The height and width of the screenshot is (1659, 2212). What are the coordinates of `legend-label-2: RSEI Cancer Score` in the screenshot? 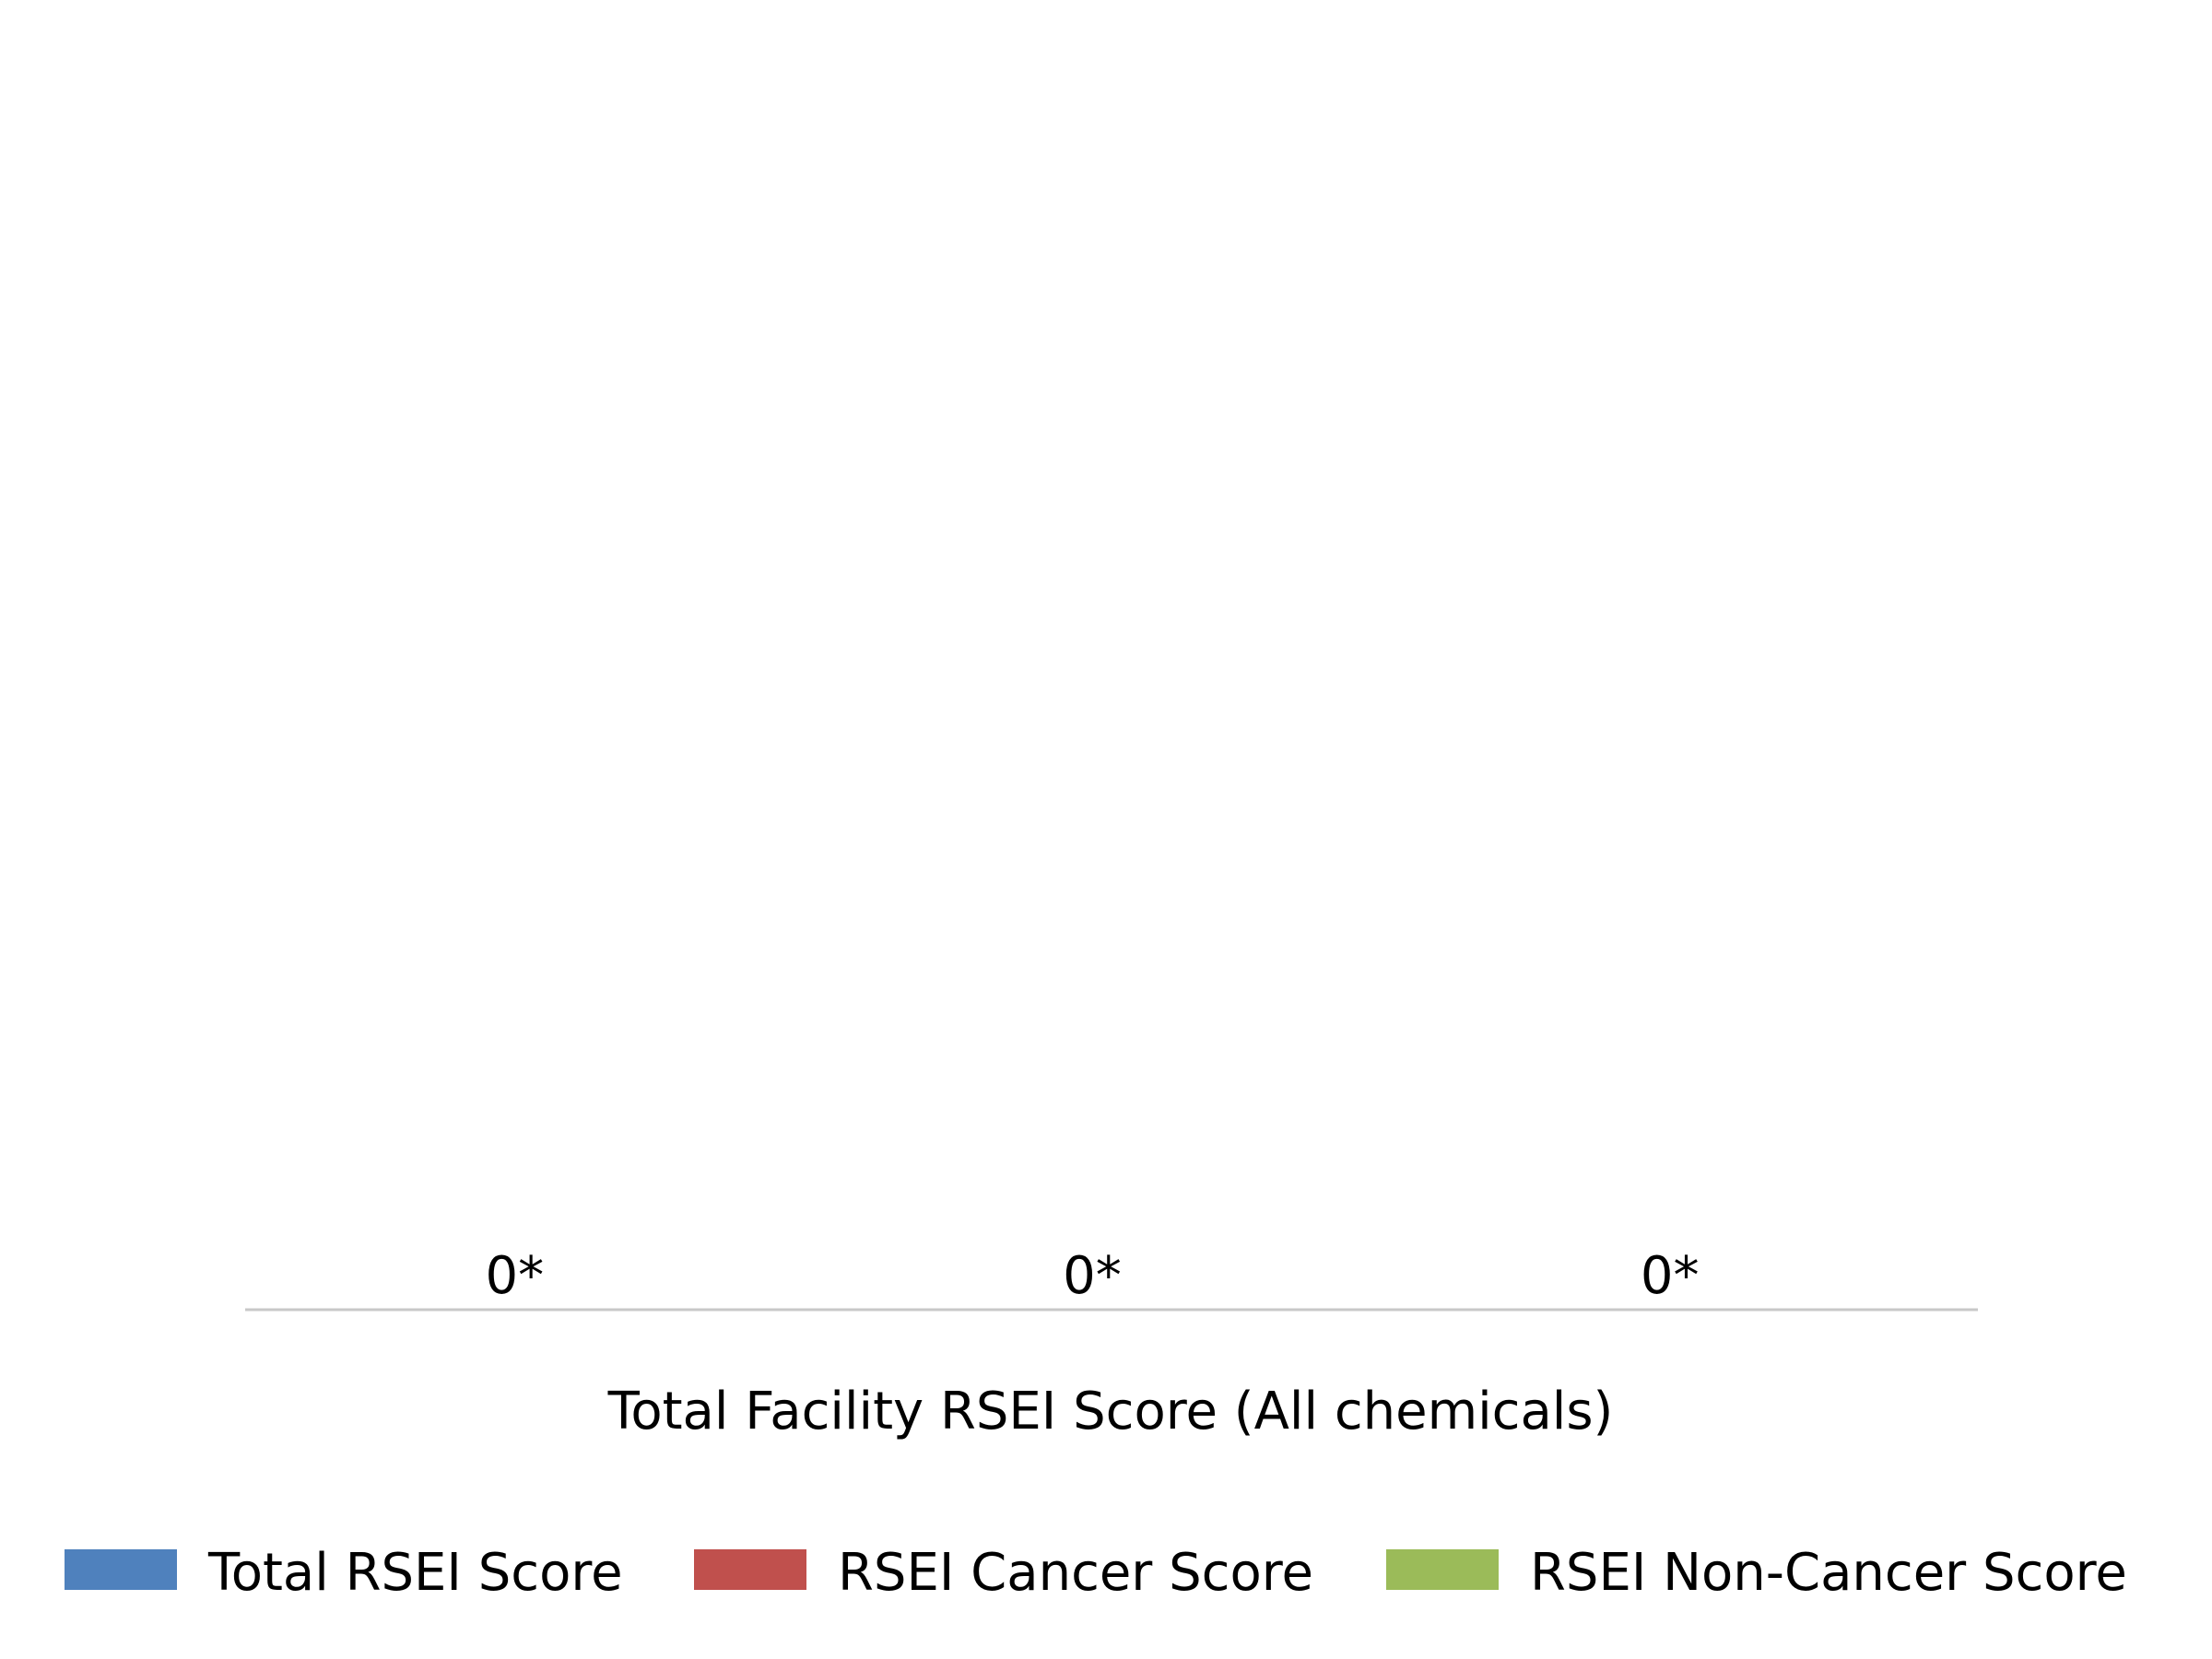 It's located at (1075, 1573).